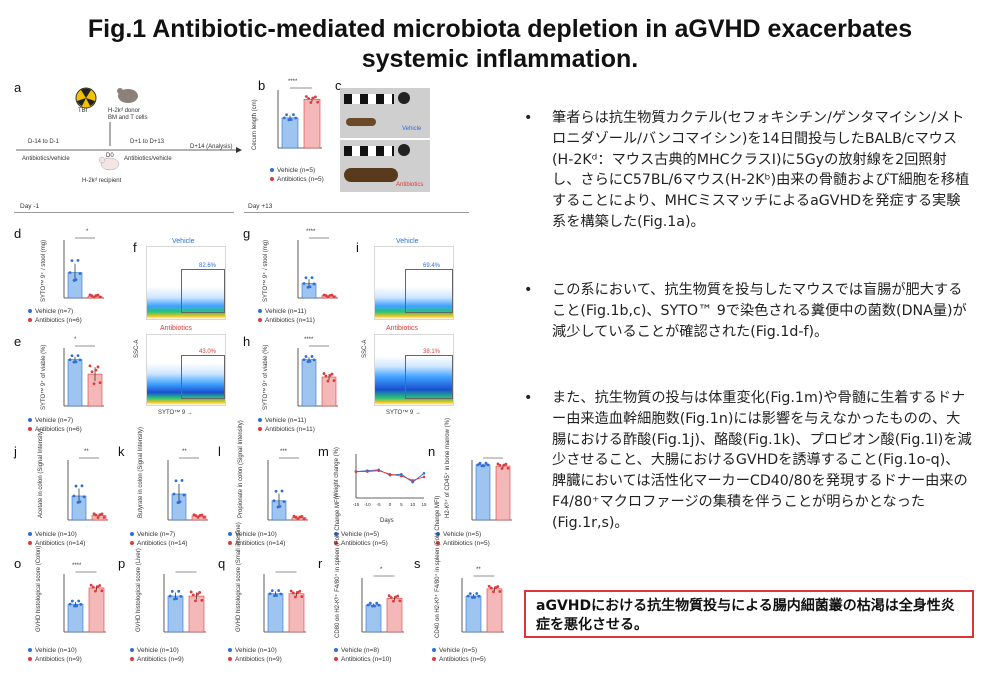  I want to click on panel-b-significance: ****, so click(293, 82).